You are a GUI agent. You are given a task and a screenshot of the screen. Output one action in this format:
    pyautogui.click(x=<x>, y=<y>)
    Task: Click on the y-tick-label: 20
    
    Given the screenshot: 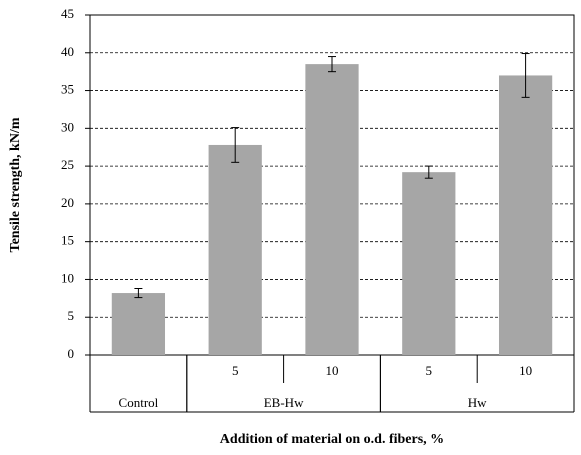 What is the action you would take?
    pyautogui.click(x=67, y=202)
    